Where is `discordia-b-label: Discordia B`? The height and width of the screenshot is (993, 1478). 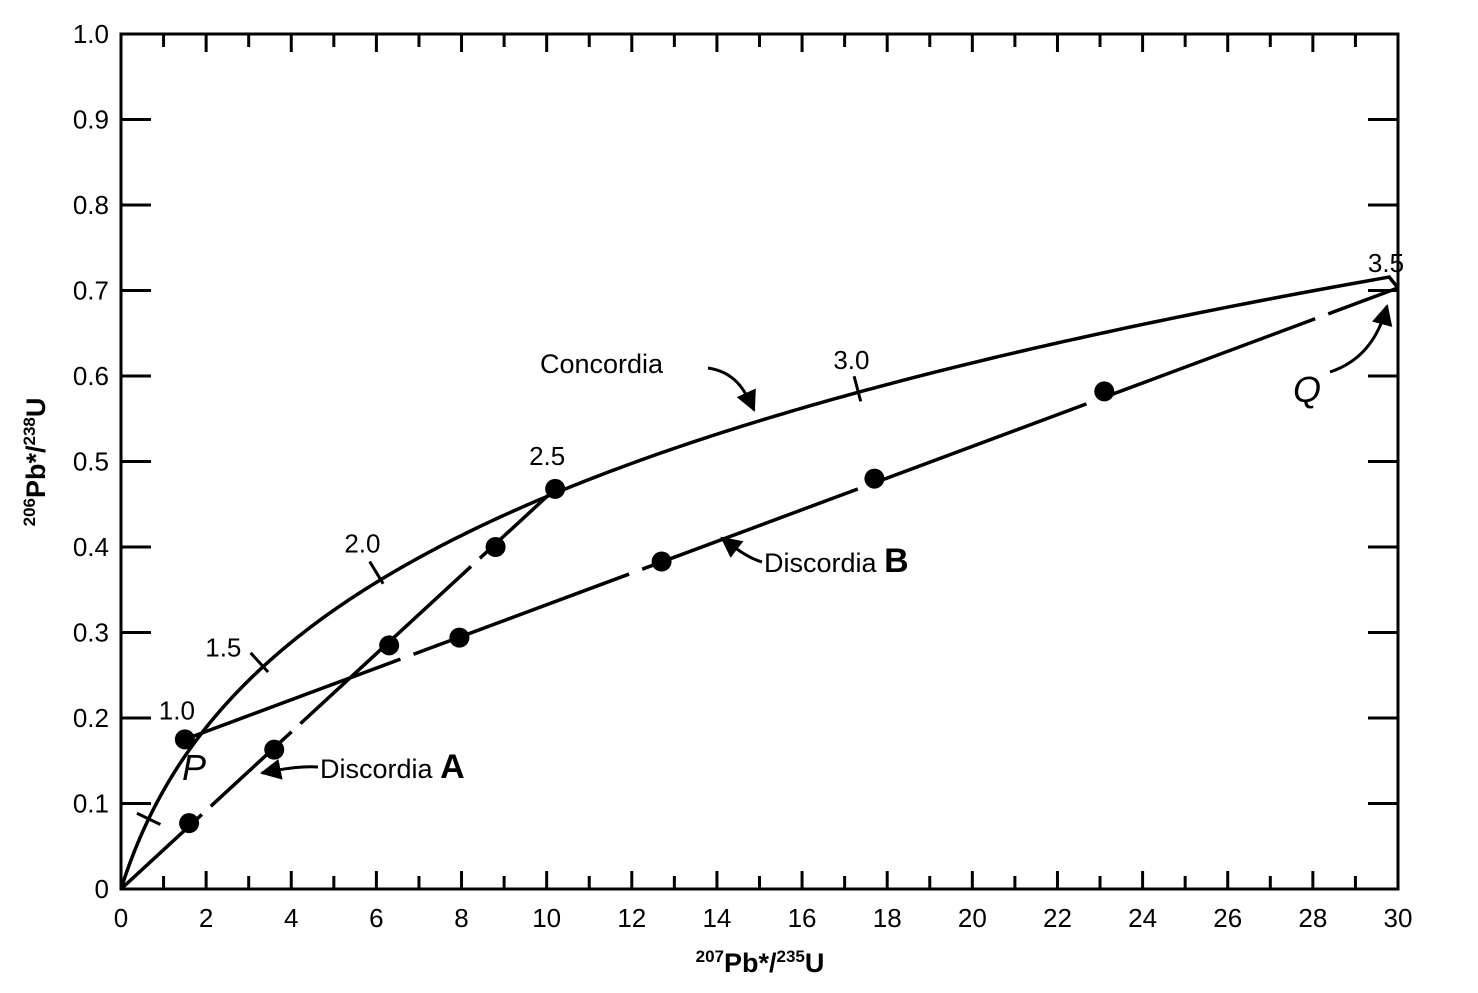 discordia-b-label: Discordia B is located at coordinates (836, 561).